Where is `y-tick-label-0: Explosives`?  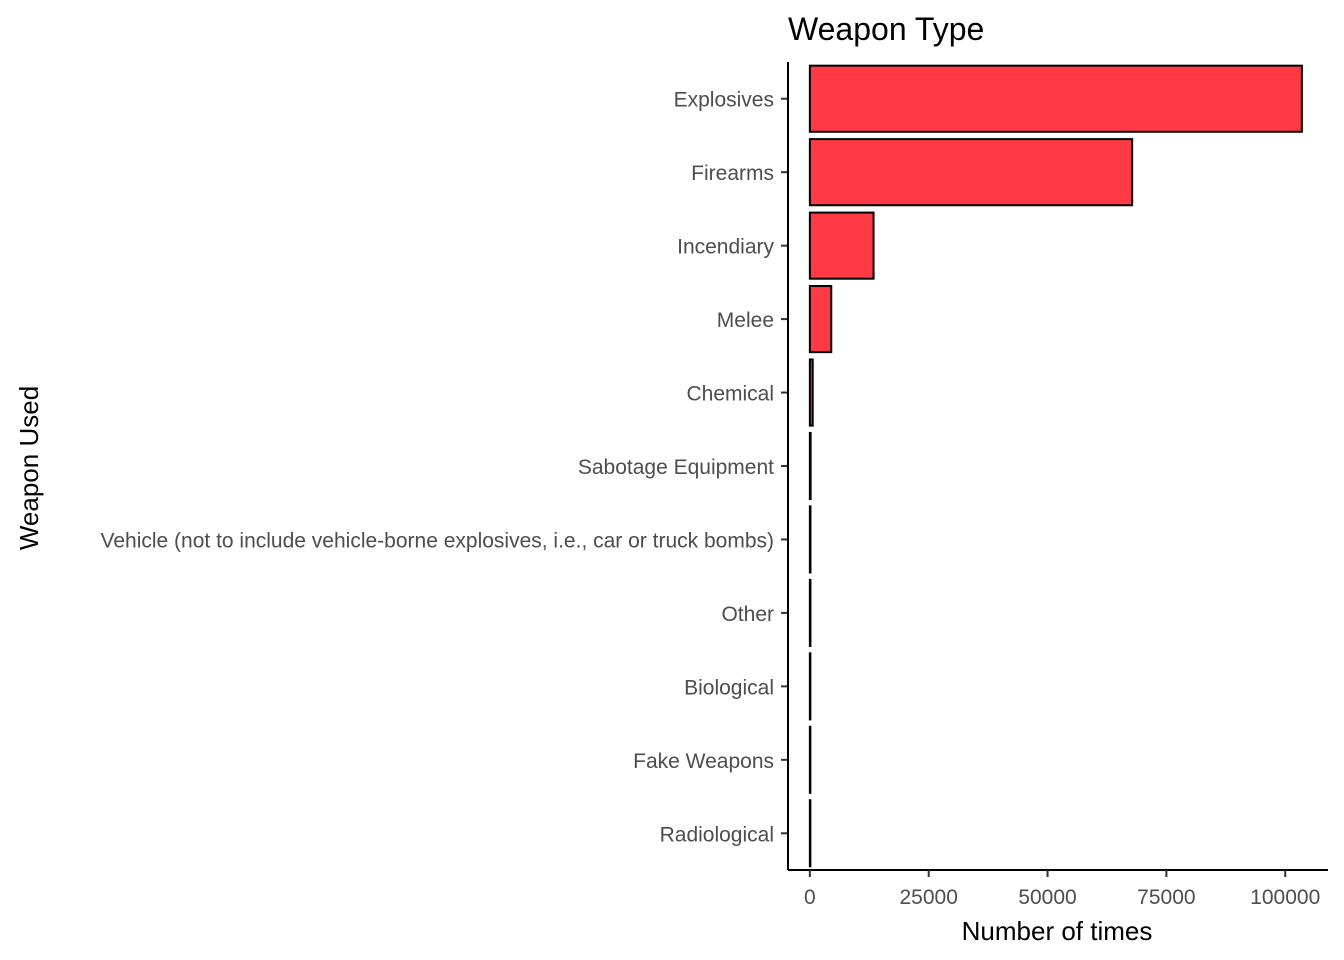
y-tick-label-0: Explosives is located at coordinates (724, 100).